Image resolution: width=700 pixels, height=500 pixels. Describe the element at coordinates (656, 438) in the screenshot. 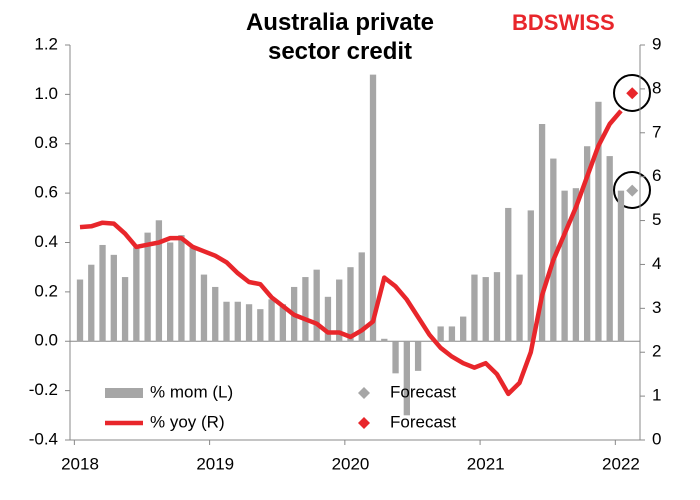

I see `y2-tick-label: 0` at that location.